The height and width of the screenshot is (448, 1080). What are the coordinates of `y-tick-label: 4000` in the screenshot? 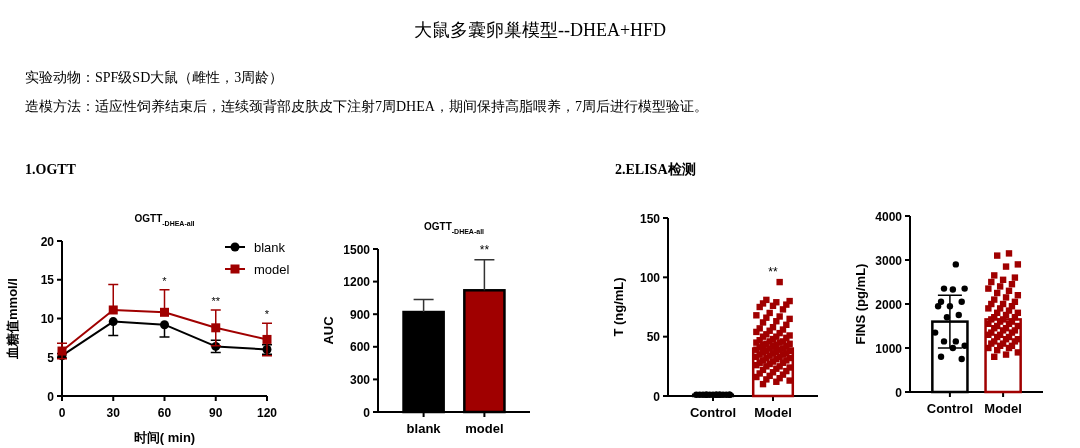 It's located at (889, 216).